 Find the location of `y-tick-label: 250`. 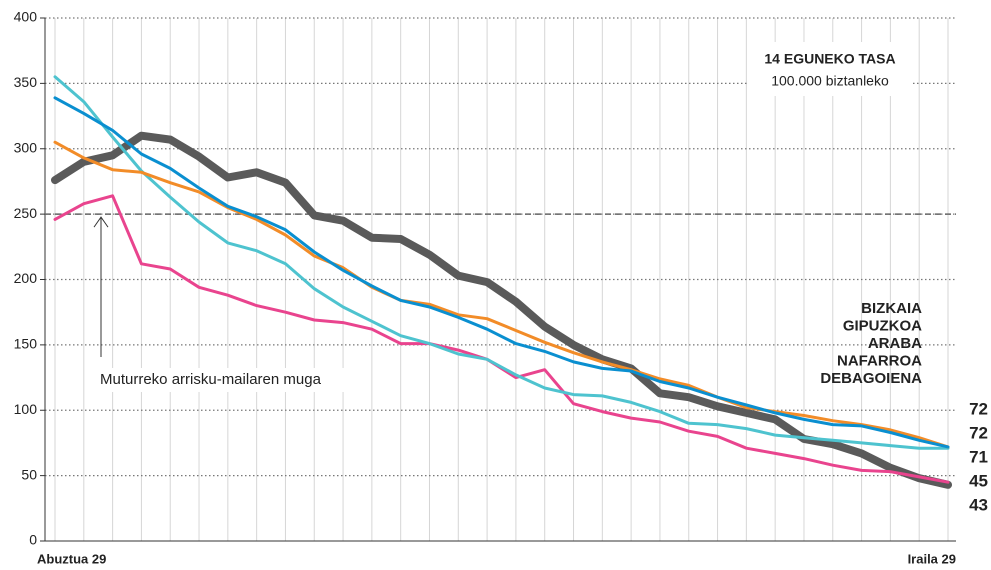

y-tick-label: 250 is located at coordinates (26, 213).